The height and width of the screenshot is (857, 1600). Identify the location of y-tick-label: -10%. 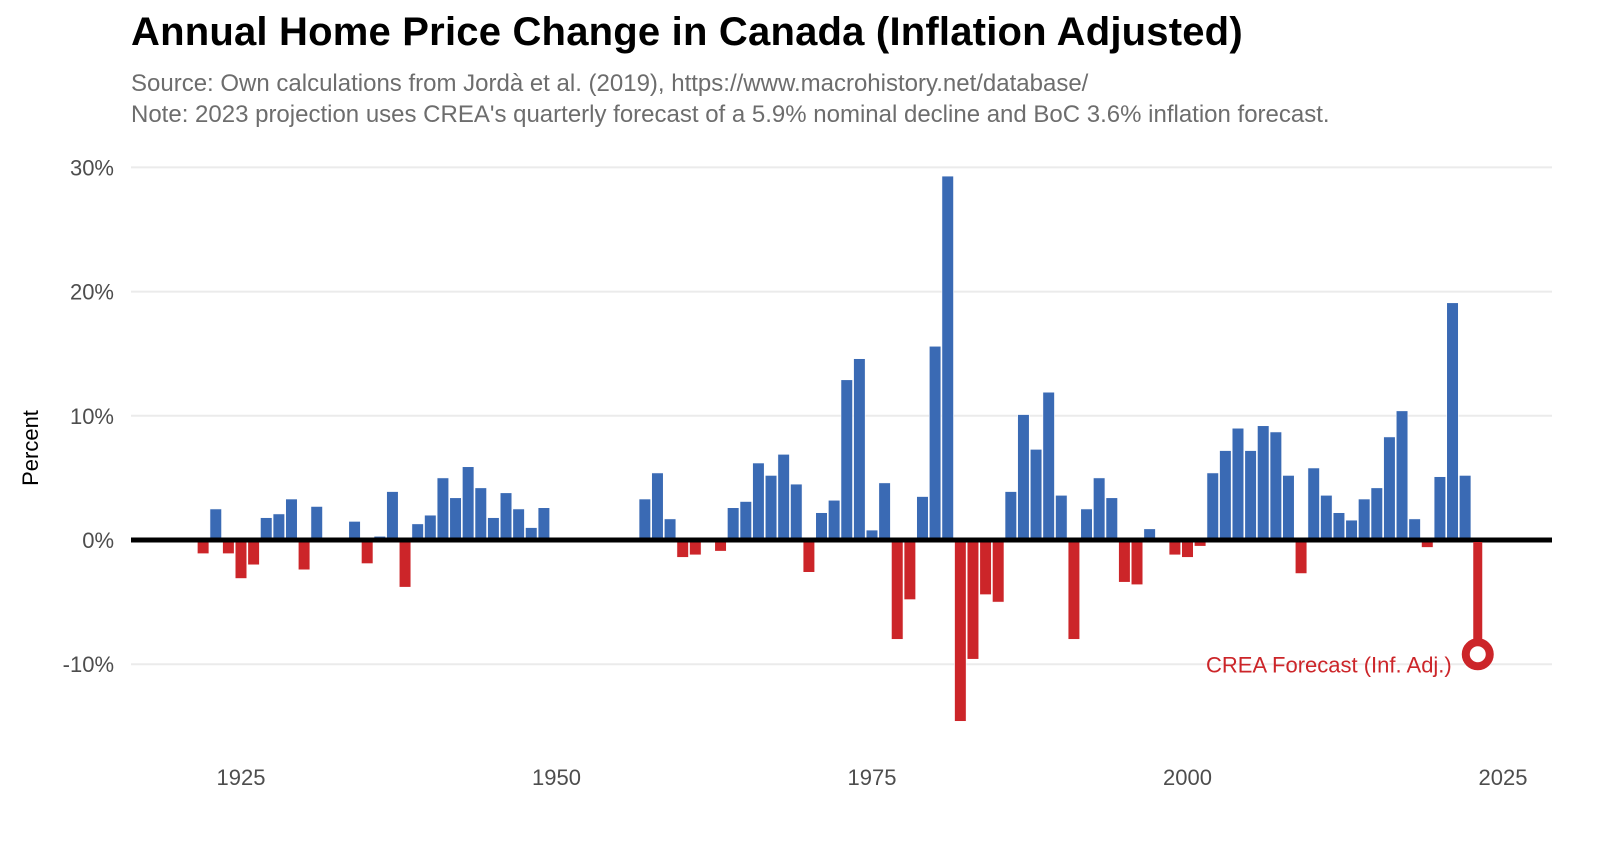
(88, 664).